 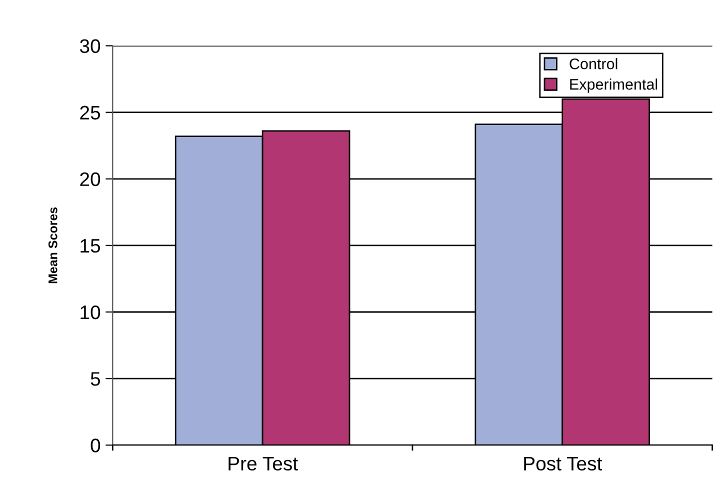 What do you see at coordinates (90, 246) in the screenshot?
I see `y-tick-label: 15` at bounding box center [90, 246].